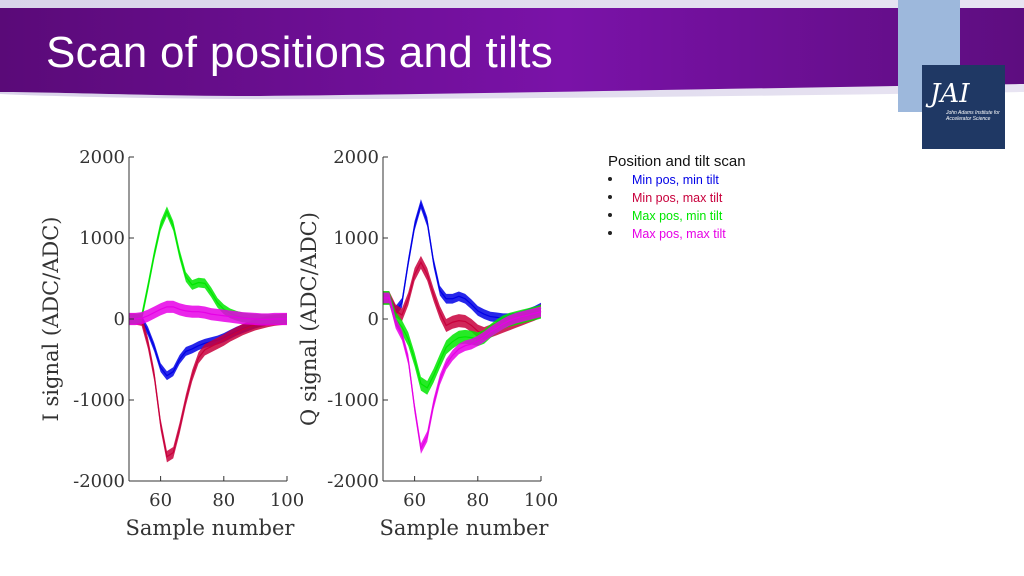 The width and height of the screenshot is (1024, 576). Describe the element at coordinates (679, 234) in the screenshot. I see `legend-item-label: Max pos, max tilt` at that location.